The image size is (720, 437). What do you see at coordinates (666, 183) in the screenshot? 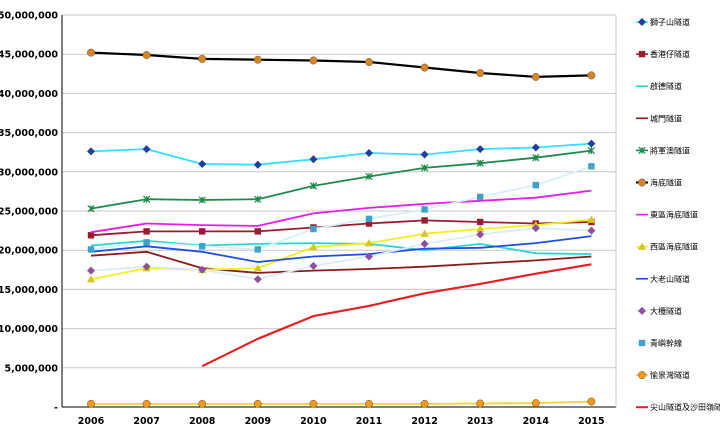
I see `legend-label: 海底隧道` at bounding box center [666, 183].